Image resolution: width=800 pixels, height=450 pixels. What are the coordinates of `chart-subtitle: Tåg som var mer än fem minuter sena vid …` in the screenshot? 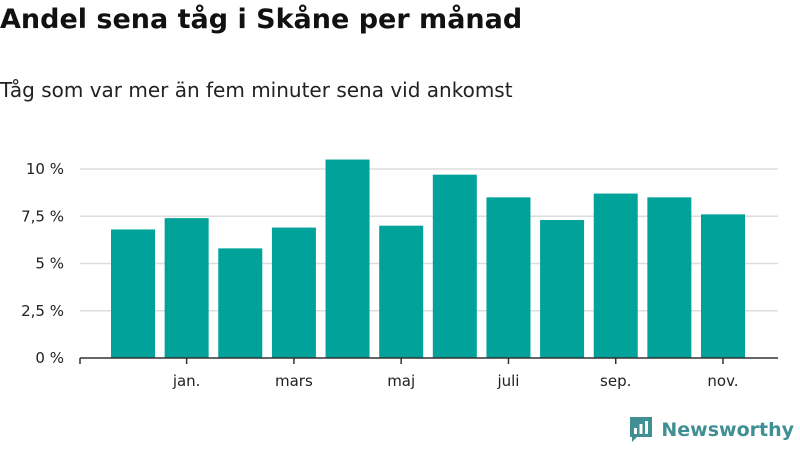 It's located at (256, 90).